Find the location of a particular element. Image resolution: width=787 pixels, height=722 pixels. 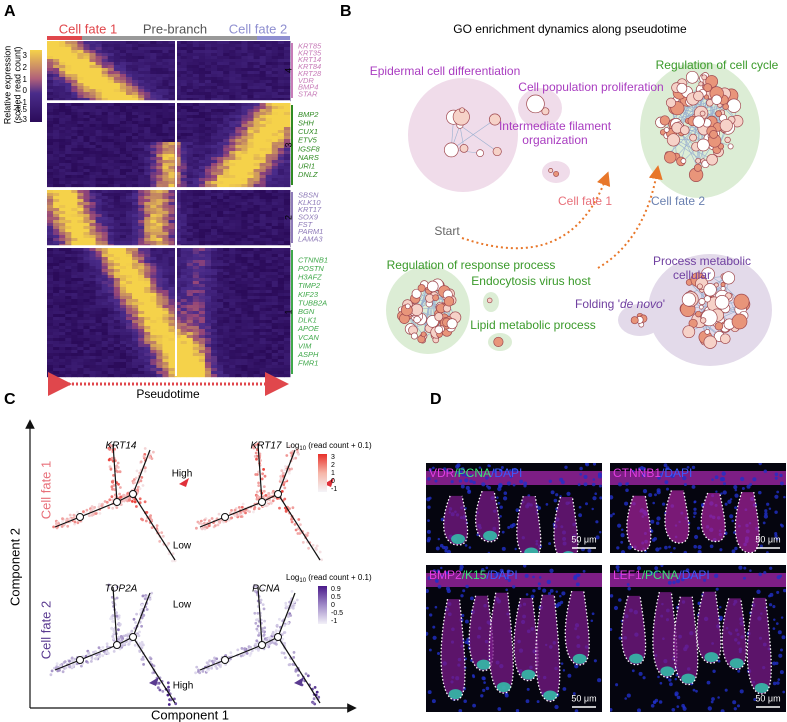

cluster-number: 4 is located at coordinates (288, 70).